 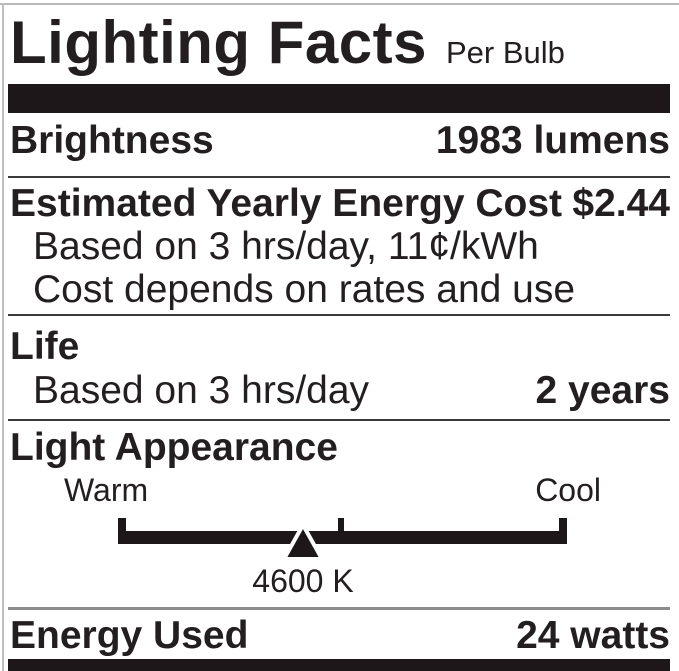 What do you see at coordinates (286, 203) in the screenshot?
I see `energy-cost-label: Estimated Yearly Energy Cost` at bounding box center [286, 203].